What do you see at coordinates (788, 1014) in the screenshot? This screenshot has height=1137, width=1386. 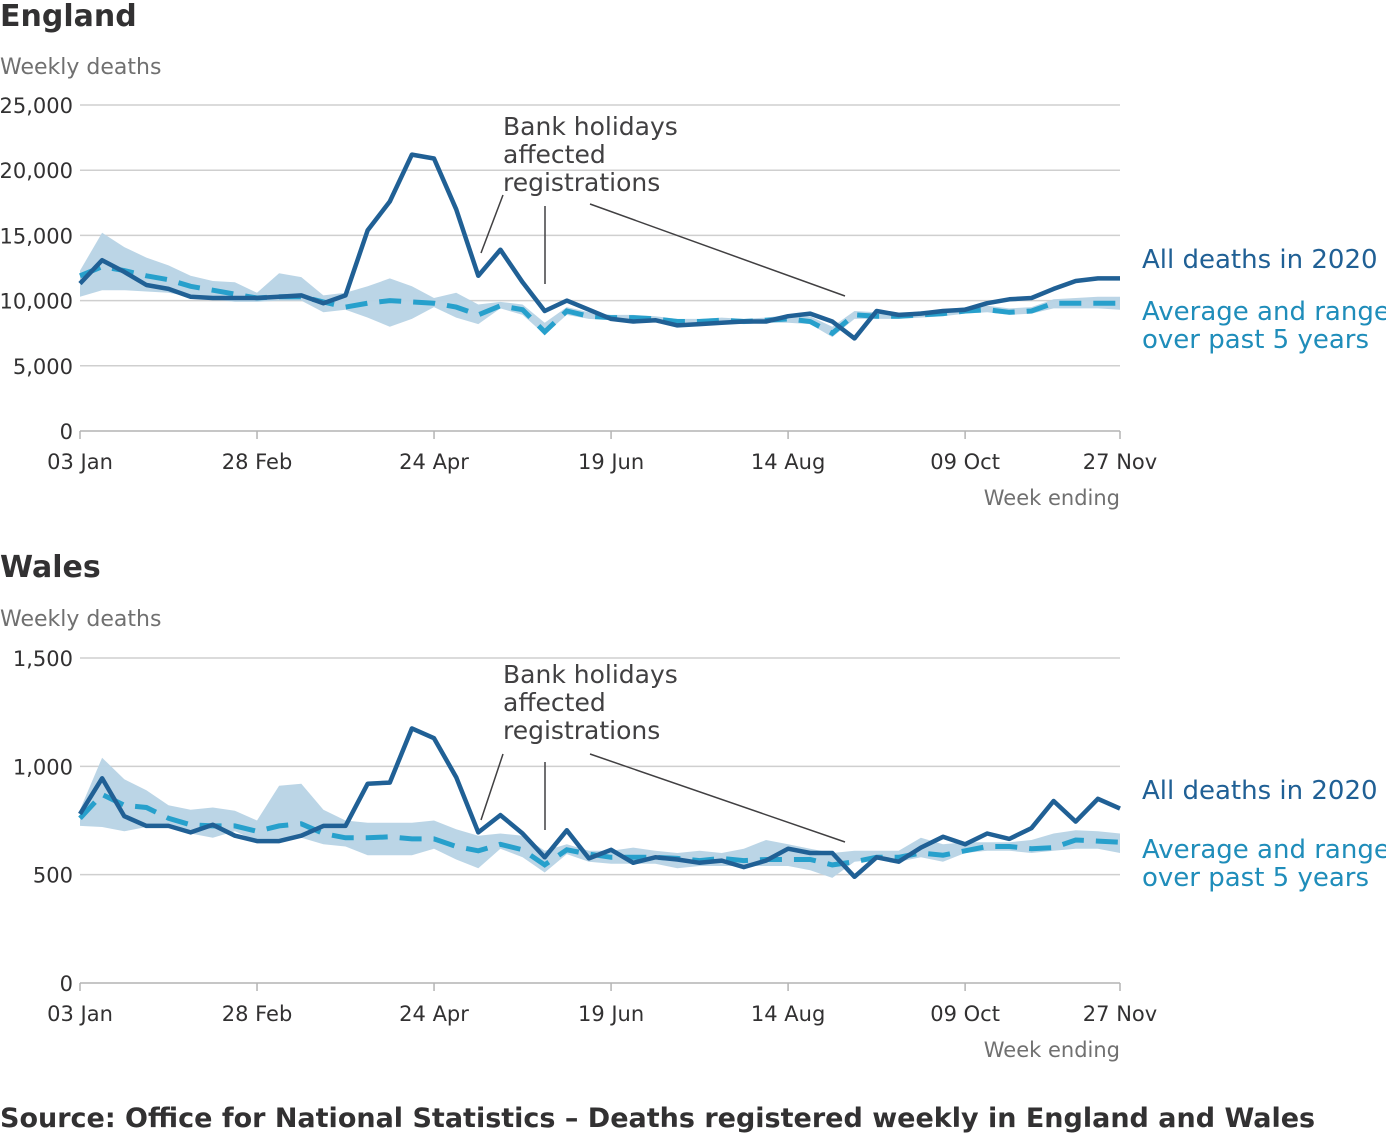 I see `wales-x-tick-label: 14 Aug` at bounding box center [788, 1014].